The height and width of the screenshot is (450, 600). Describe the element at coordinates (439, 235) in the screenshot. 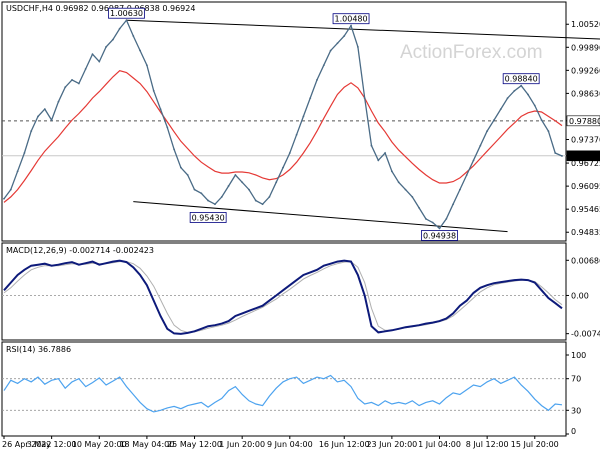

I see `price-annotation-label: 0.94938` at that location.